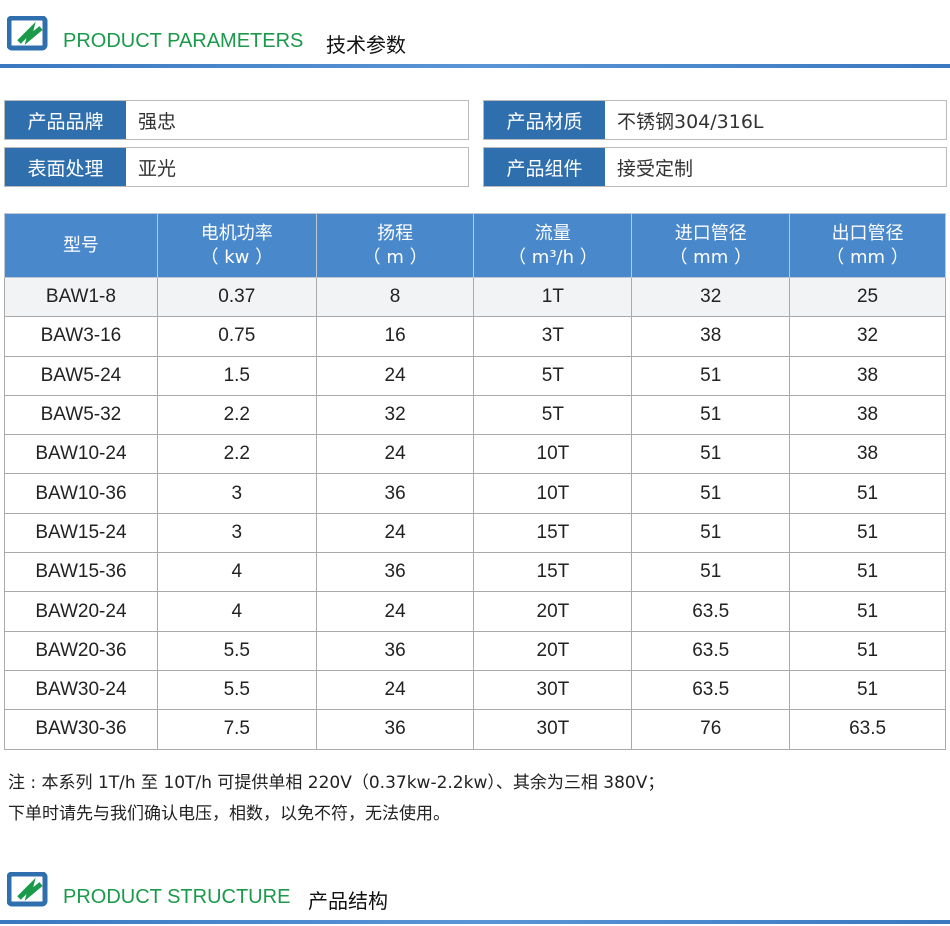  I want to click on table-row: BAW5-32 2.2 32 5T 51 38, so click(475, 415).